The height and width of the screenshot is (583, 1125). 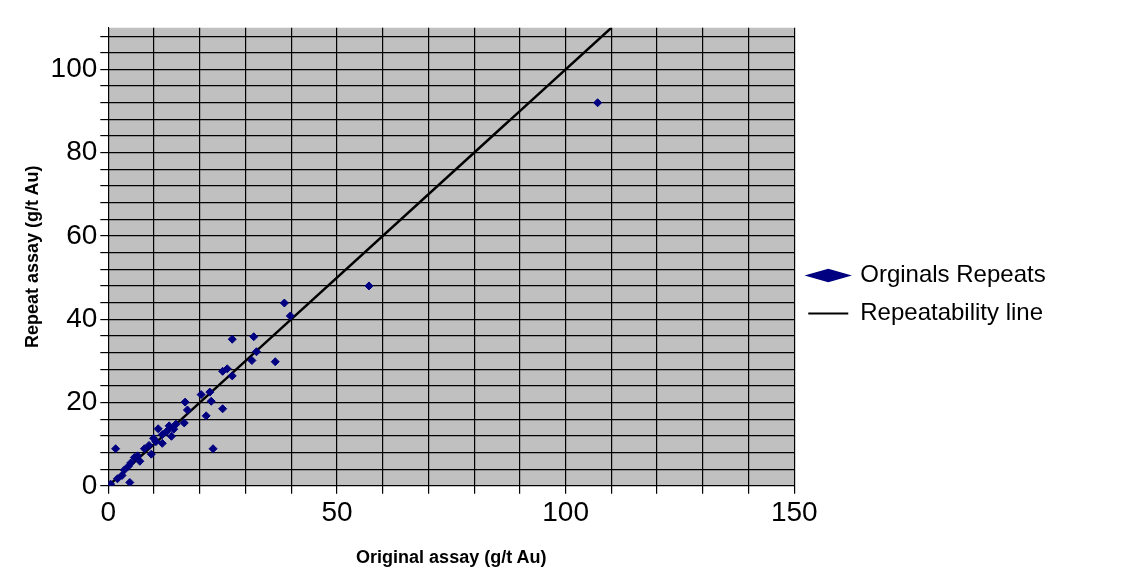 I want to click on x-axis-title: Original assay (g/t Au), so click(x=451, y=557).